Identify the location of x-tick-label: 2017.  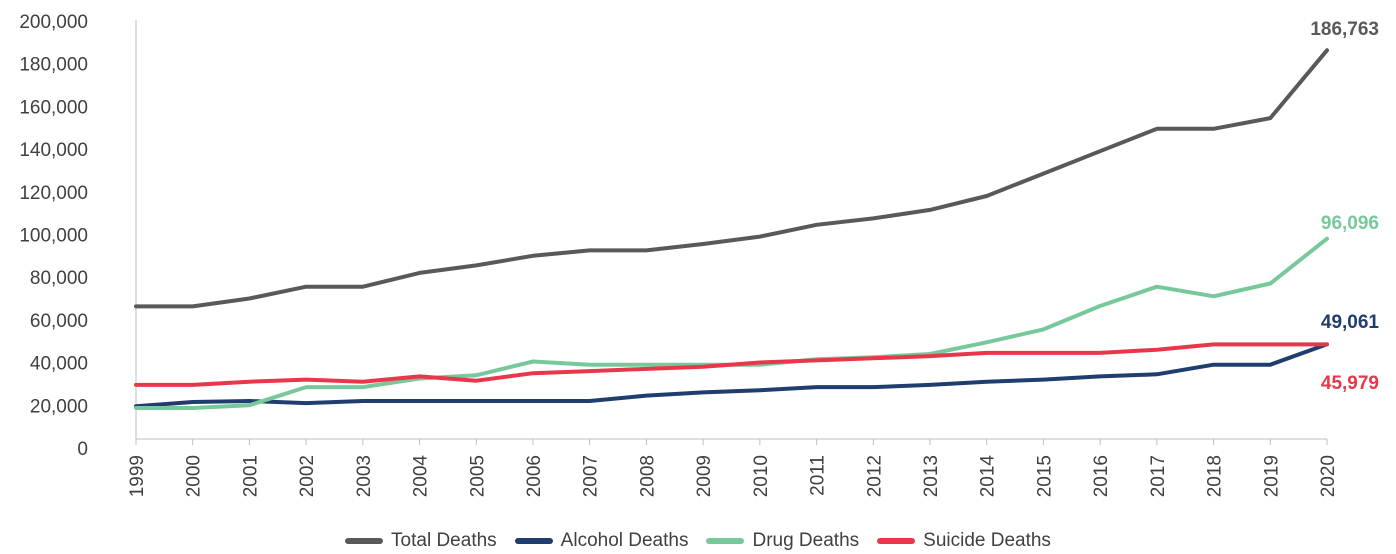
(1158, 476).